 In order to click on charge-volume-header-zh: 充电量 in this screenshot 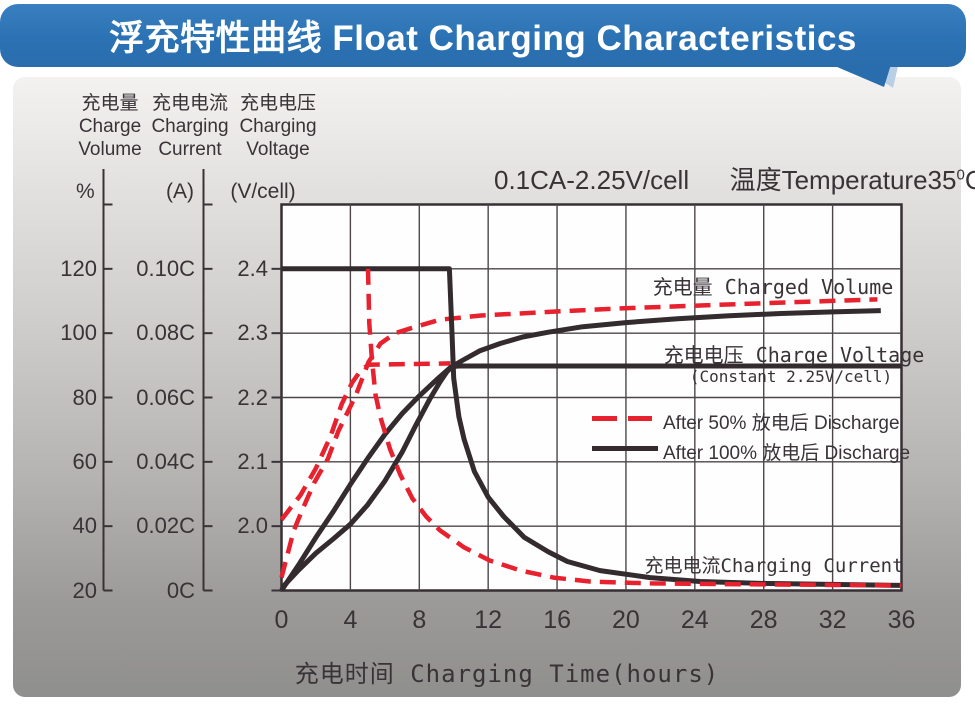, I will do `click(110, 103)`.